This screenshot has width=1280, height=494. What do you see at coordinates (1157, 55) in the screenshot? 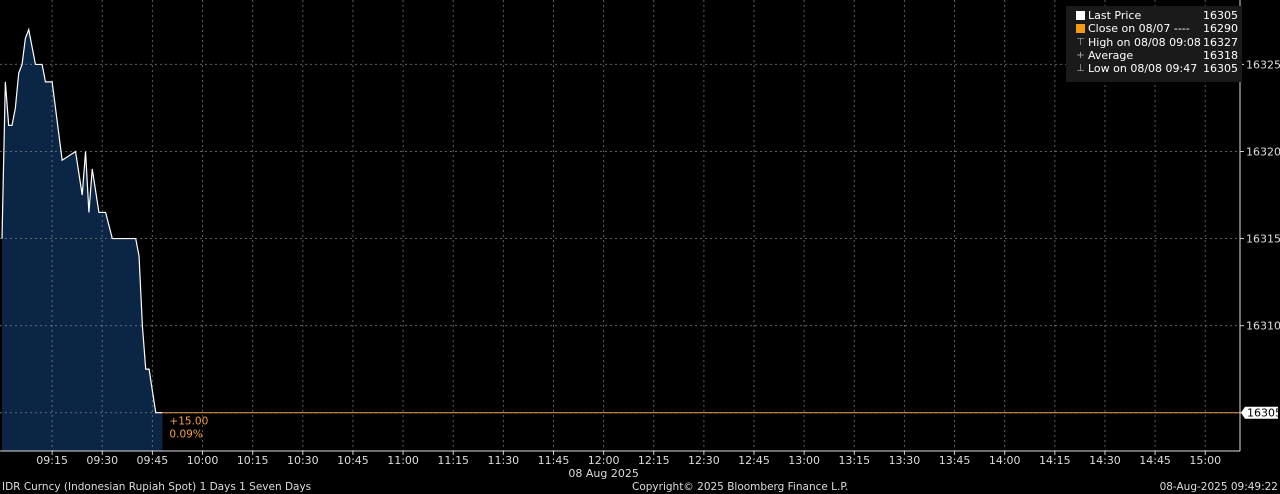
I see `legend-average: + Average 16318` at bounding box center [1157, 55].